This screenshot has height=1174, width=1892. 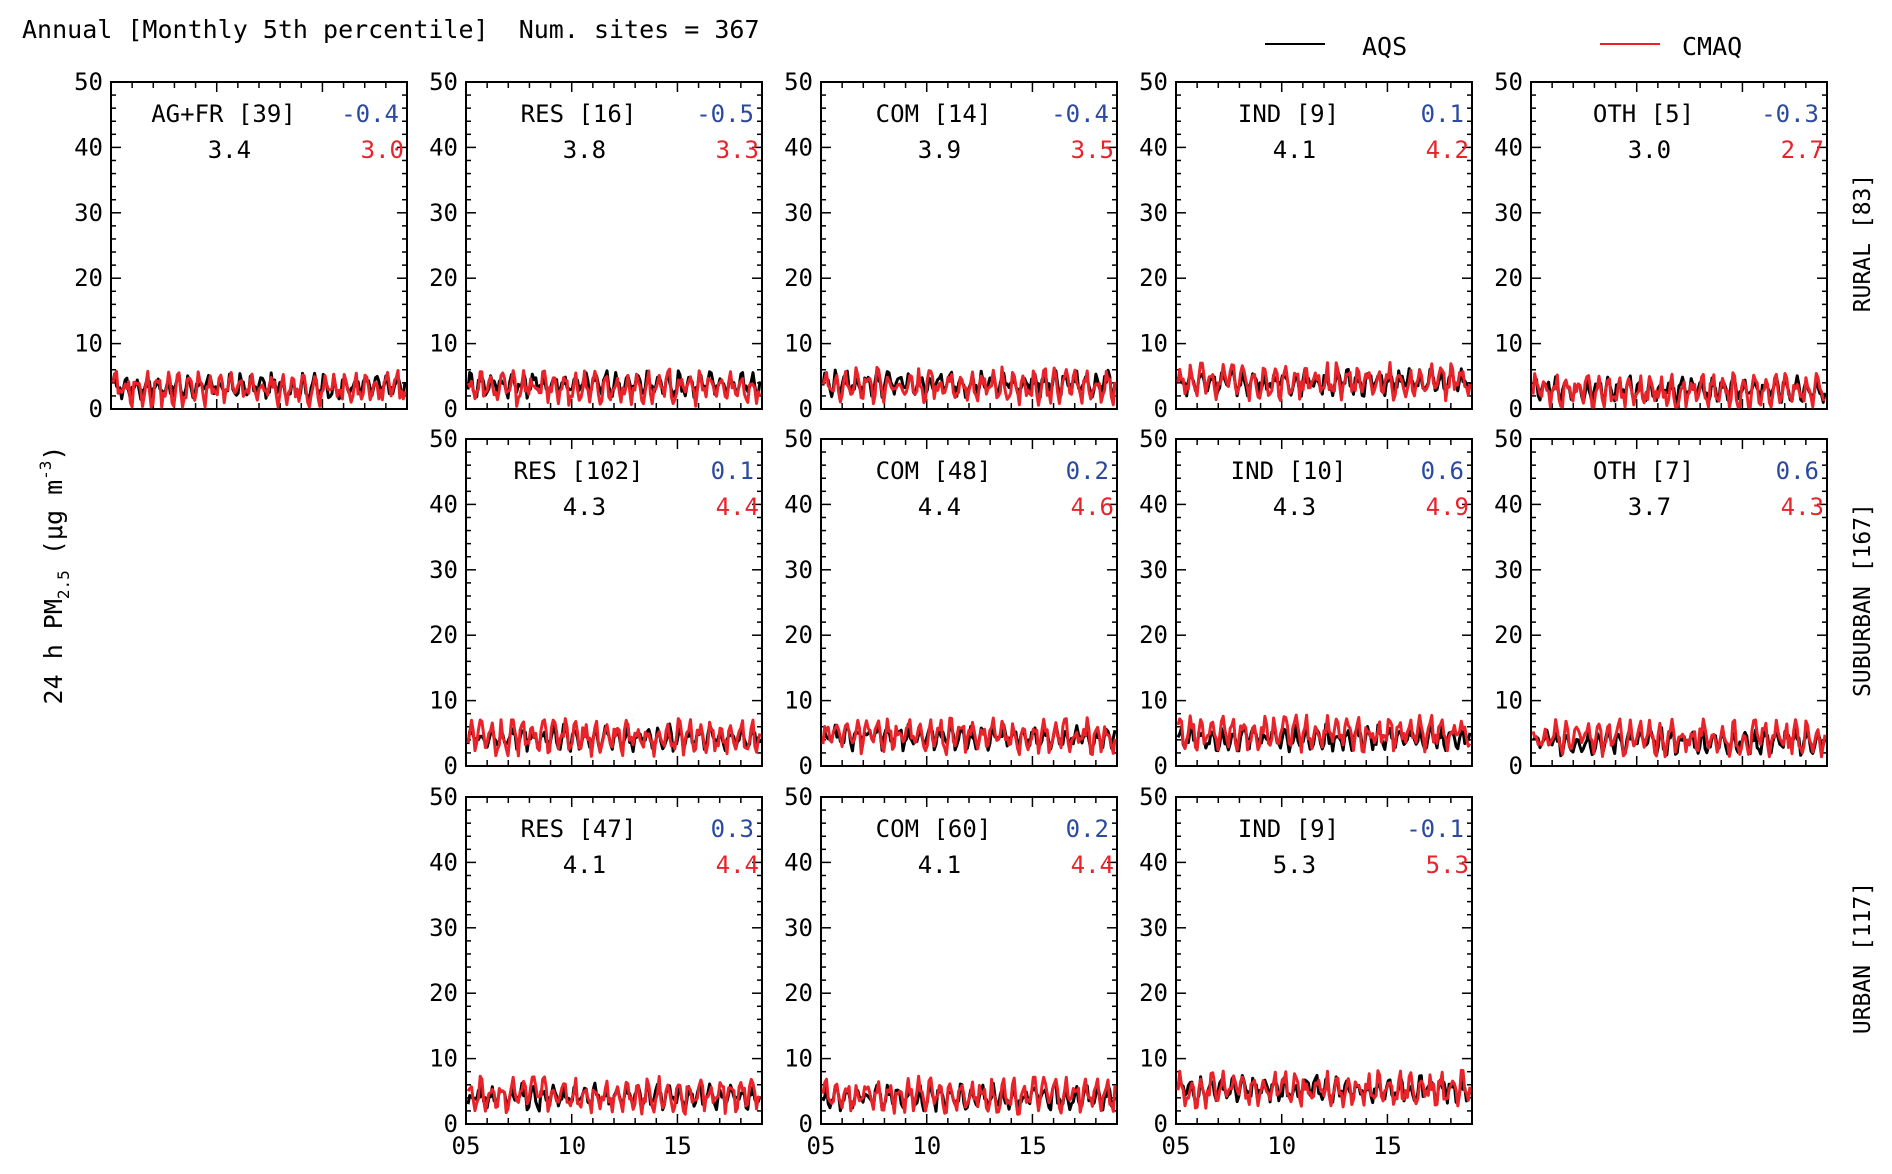 What do you see at coordinates (596, 245) in the screenshot?
I see `panel-1: 0 10 20 30 40 50 RES [16] -0.5 3.8 3.3` at bounding box center [596, 245].